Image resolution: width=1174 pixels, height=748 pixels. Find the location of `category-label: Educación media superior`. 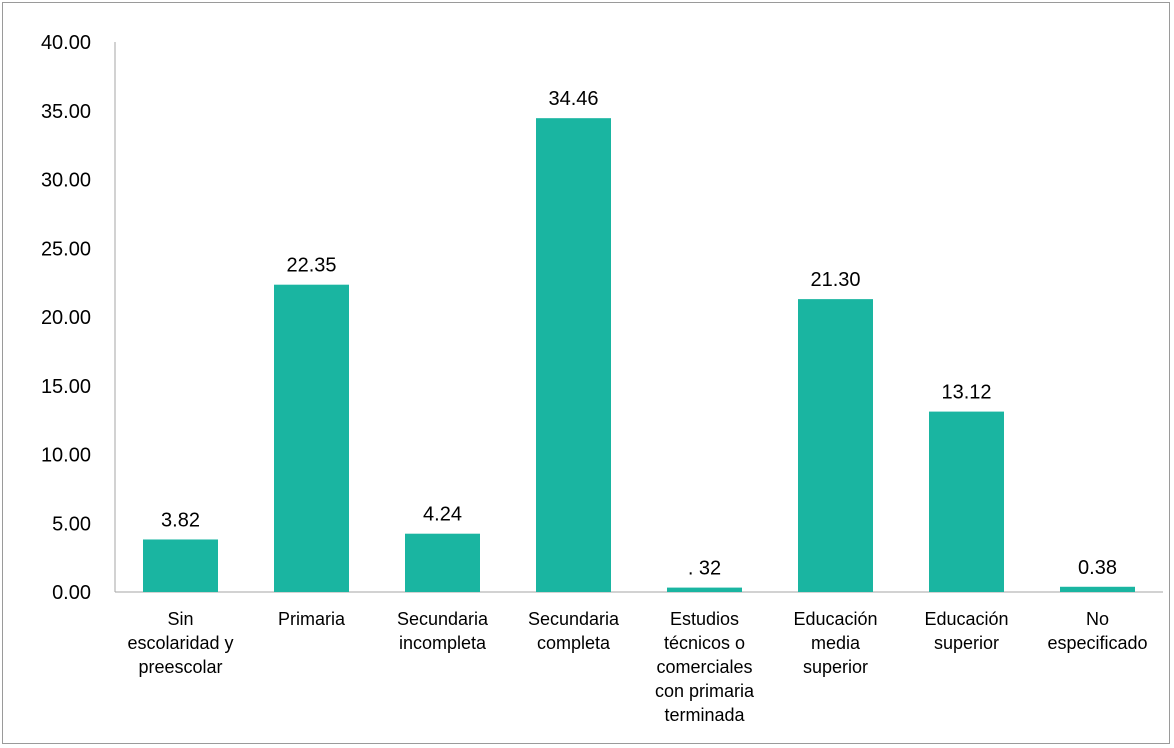

category-label: Educación media superior is located at coordinates (835, 643).